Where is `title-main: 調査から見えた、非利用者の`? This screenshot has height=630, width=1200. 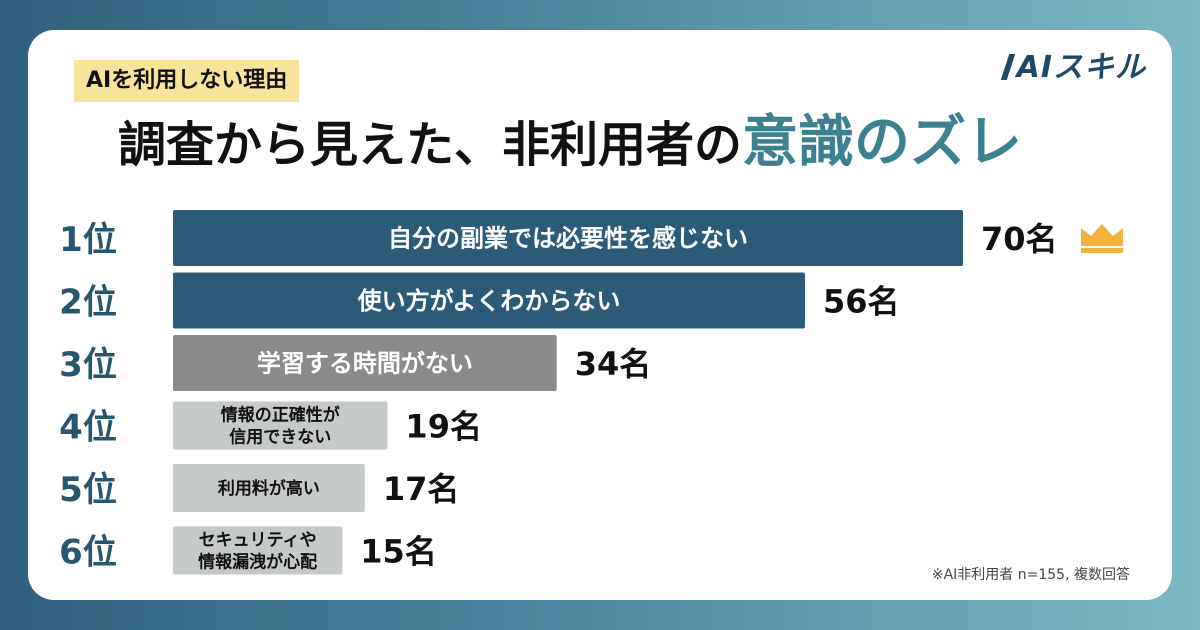 title-main: 調査から見えた、非利用者の is located at coordinates (430, 145).